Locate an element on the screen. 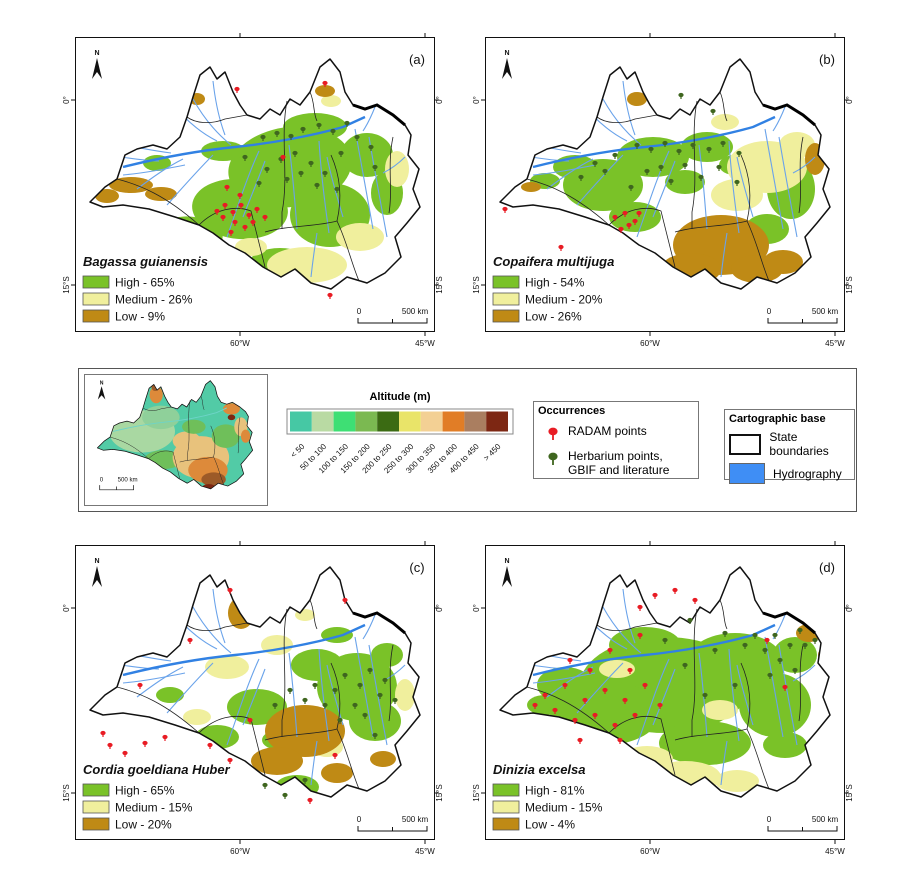 The image size is (900, 880). inset-scale-bar: 0 500 km is located at coordinates (118, 483).